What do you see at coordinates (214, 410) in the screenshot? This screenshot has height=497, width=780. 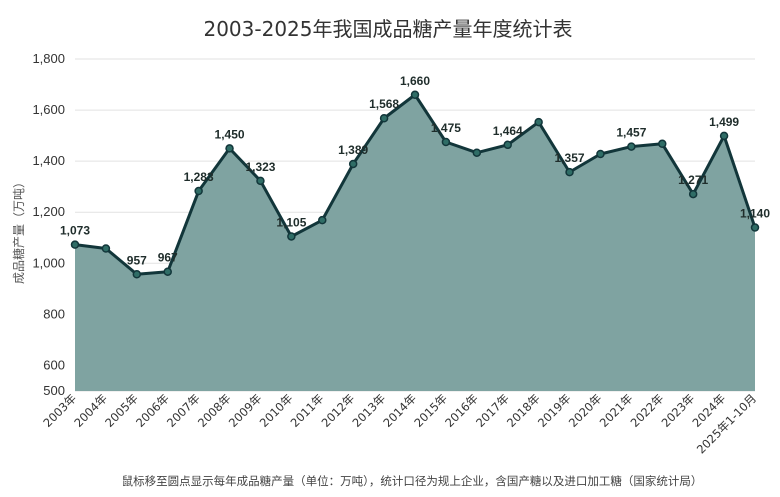 I see `x-tick-label: 2008年` at bounding box center [214, 410].